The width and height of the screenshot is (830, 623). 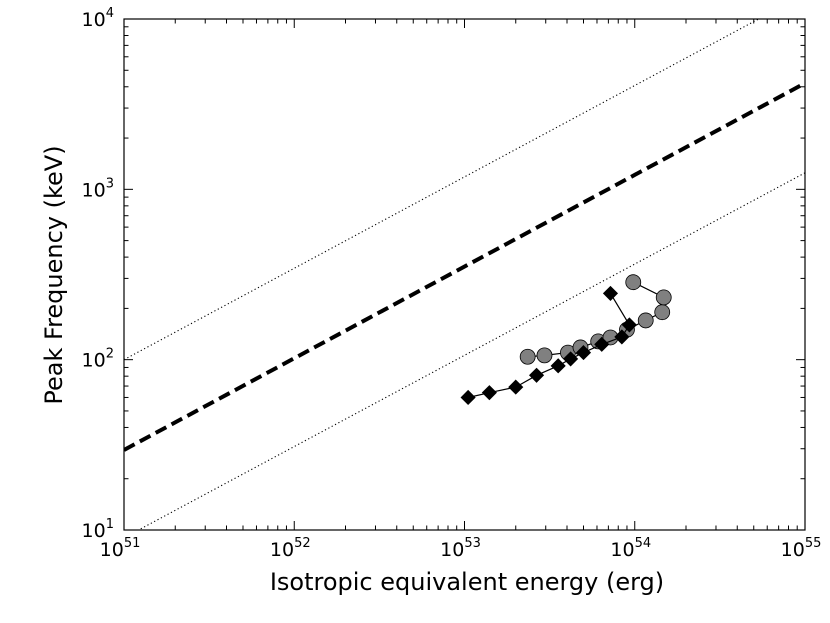 I want to click on x-tick-label: 1051, so click(x=120, y=548).